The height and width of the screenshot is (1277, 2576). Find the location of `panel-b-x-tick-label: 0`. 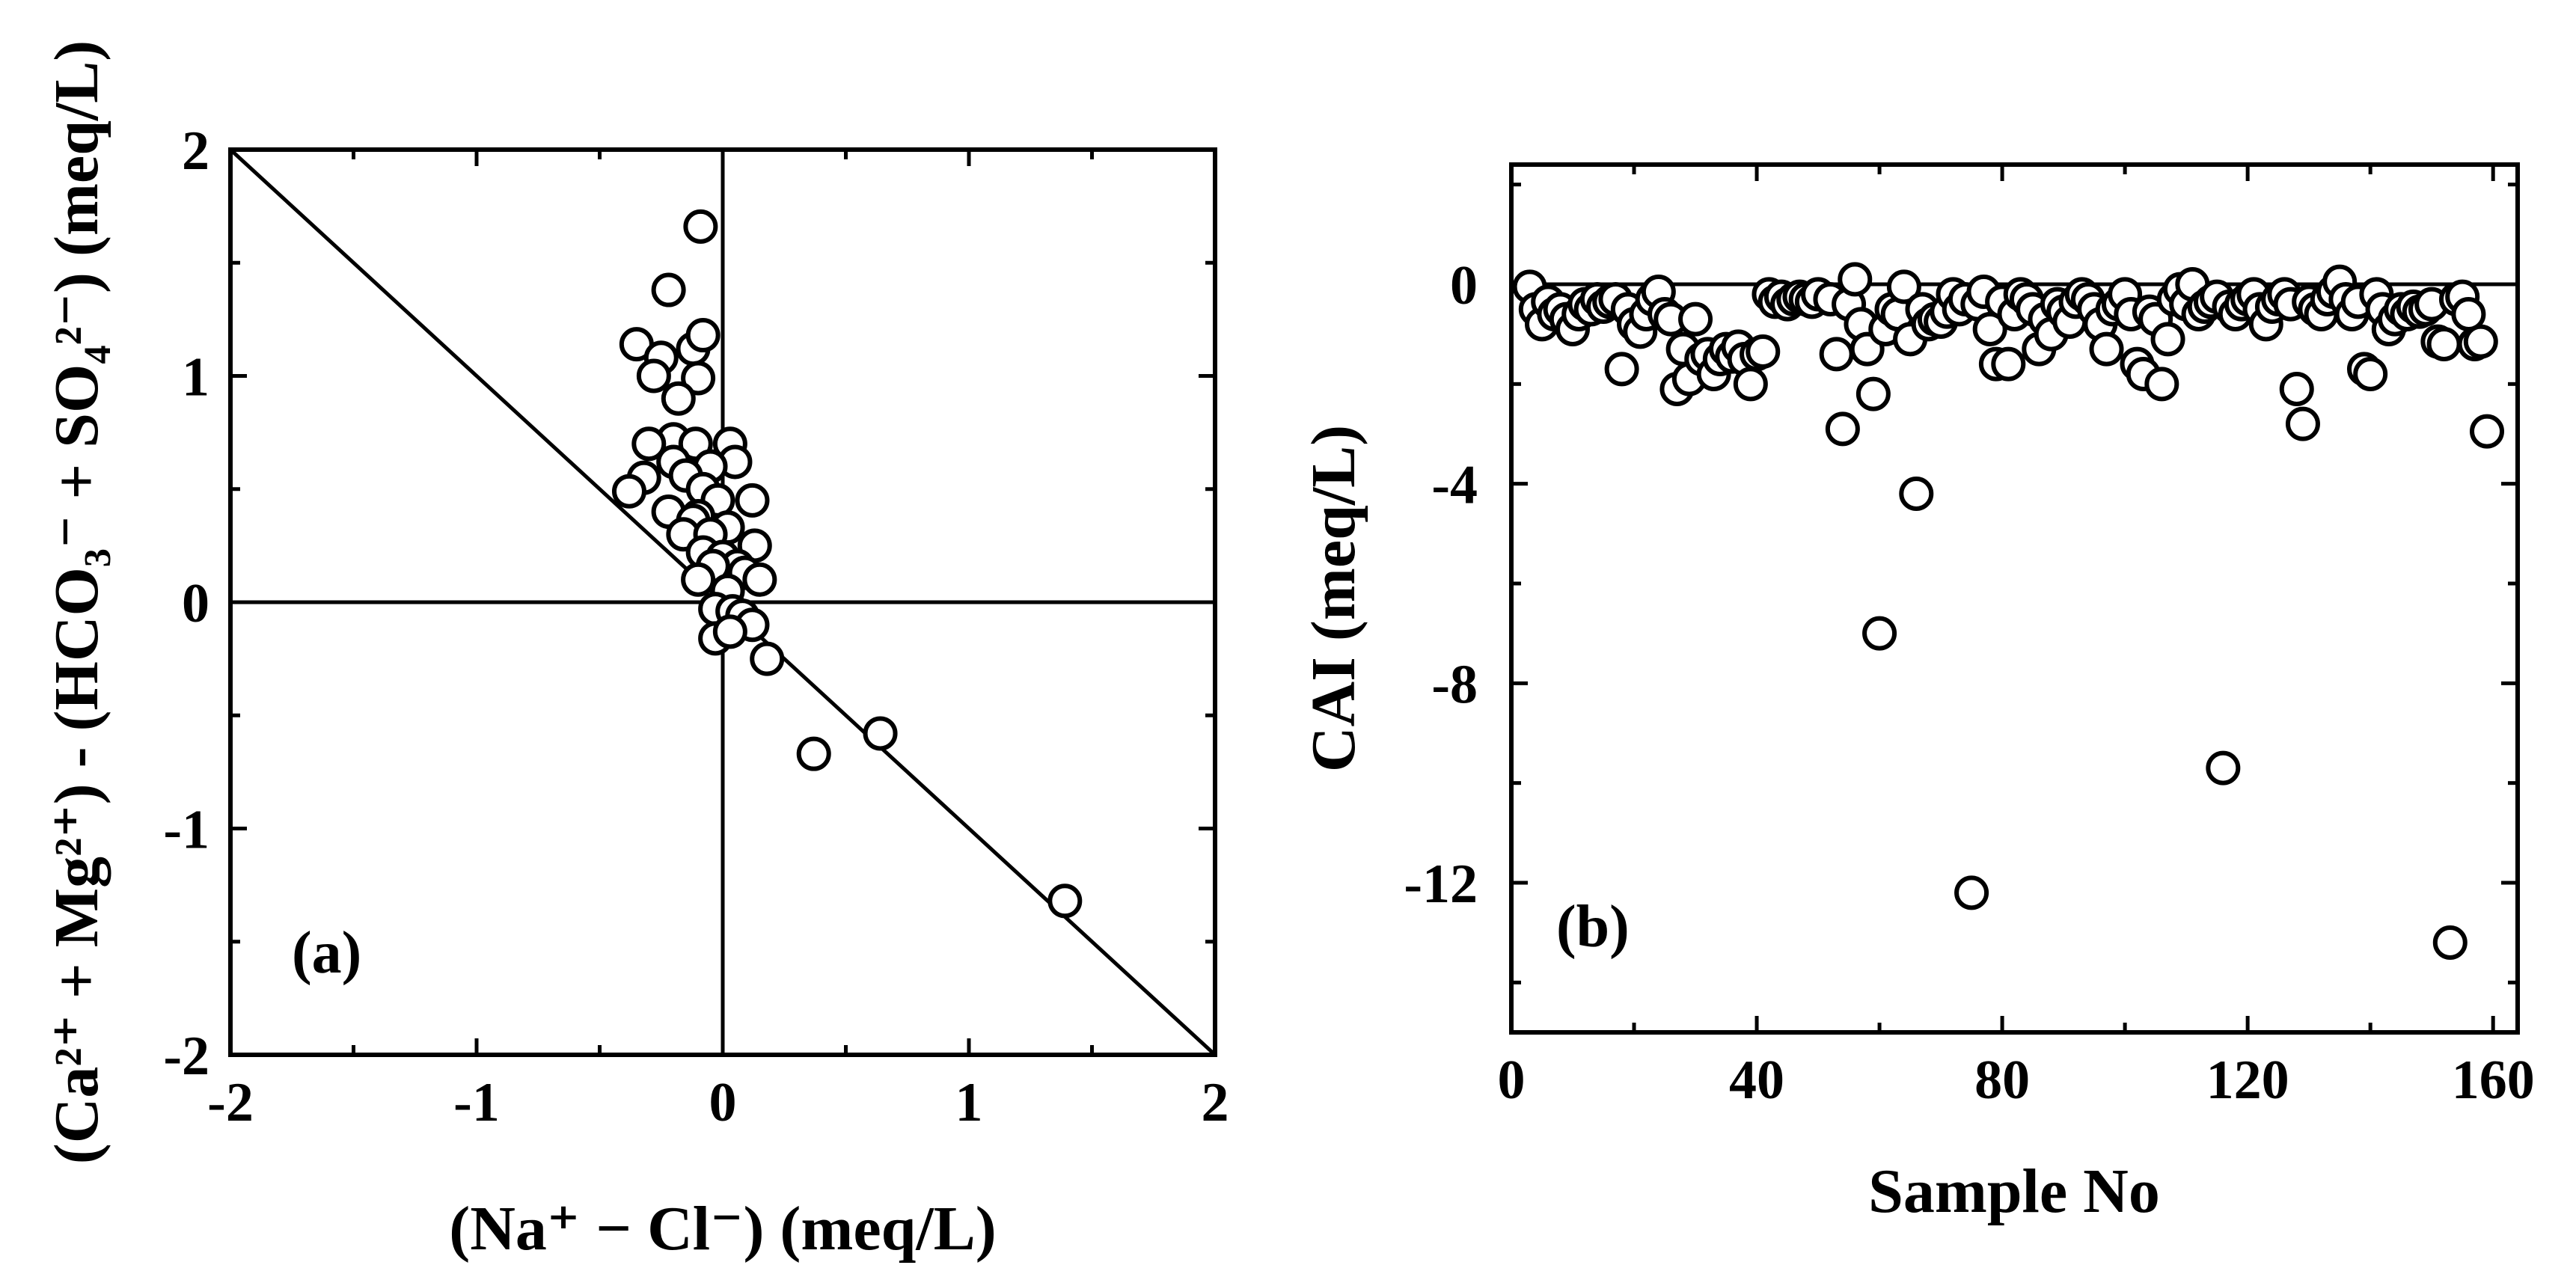

panel-b-x-tick-label: 0 is located at coordinates (1512, 1080).